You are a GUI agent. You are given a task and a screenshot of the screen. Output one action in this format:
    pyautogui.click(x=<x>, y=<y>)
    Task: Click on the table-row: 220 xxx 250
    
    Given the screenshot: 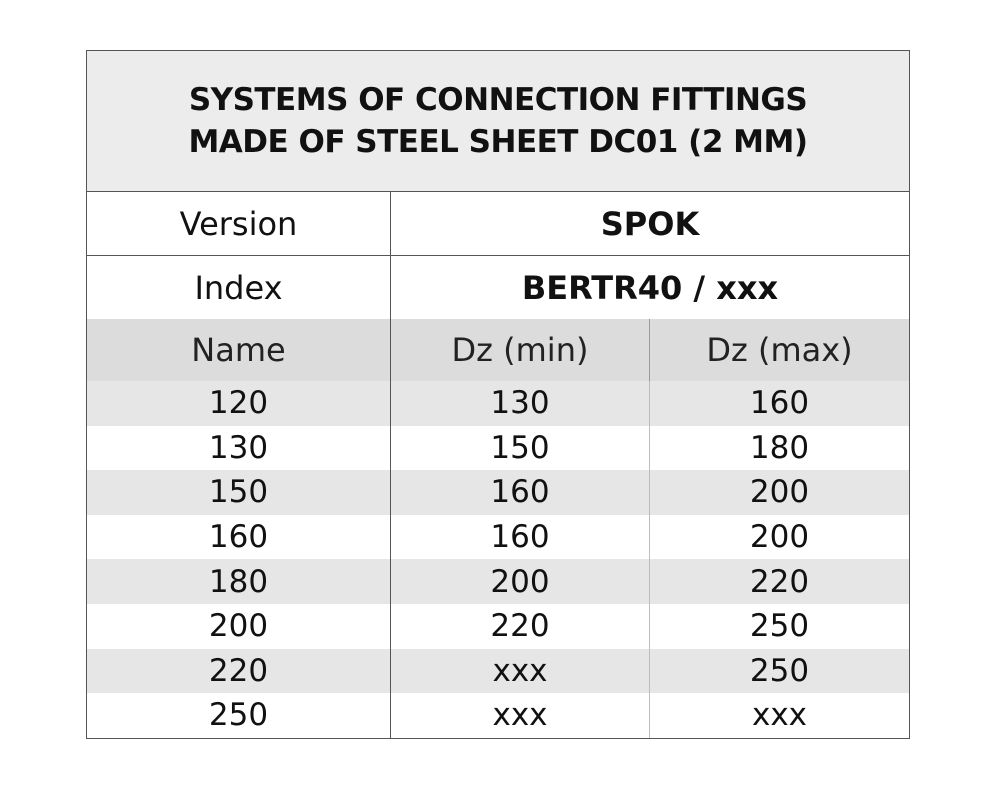 What is the action you would take?
    pyautogui.click(x=498, y=671)
    